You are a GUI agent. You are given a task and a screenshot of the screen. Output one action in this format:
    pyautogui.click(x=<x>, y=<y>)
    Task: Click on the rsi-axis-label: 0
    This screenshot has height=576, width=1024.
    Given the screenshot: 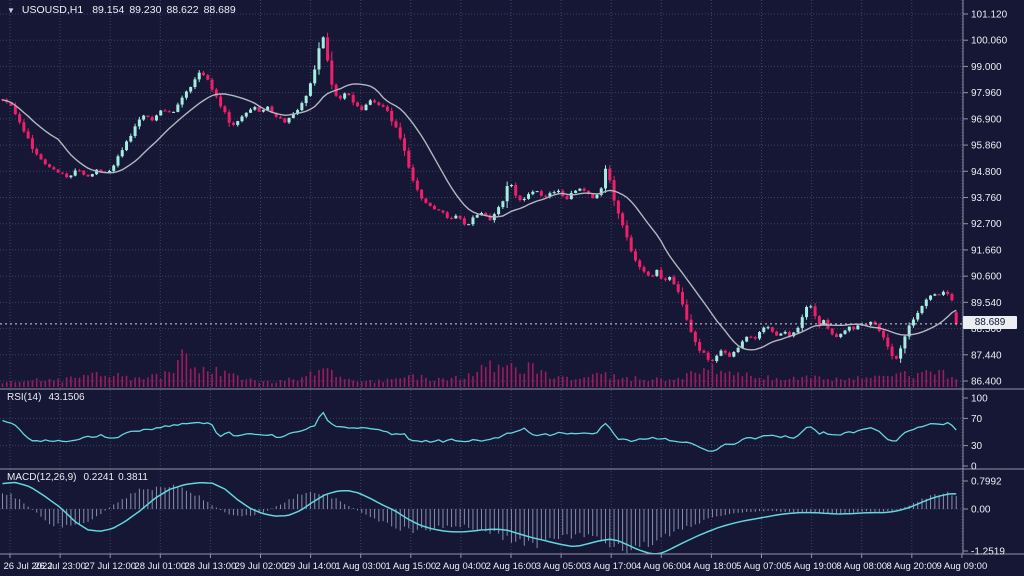 What is the action you would take?
    pyautogui.click(x=974, y=467)
    